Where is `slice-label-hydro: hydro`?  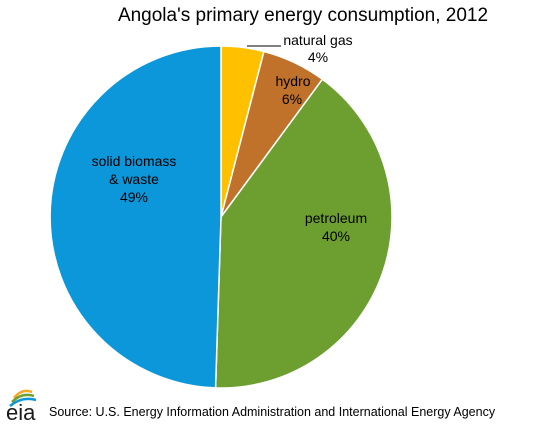
slice-label-hydro: hydro is located at coordinates (292, 81).